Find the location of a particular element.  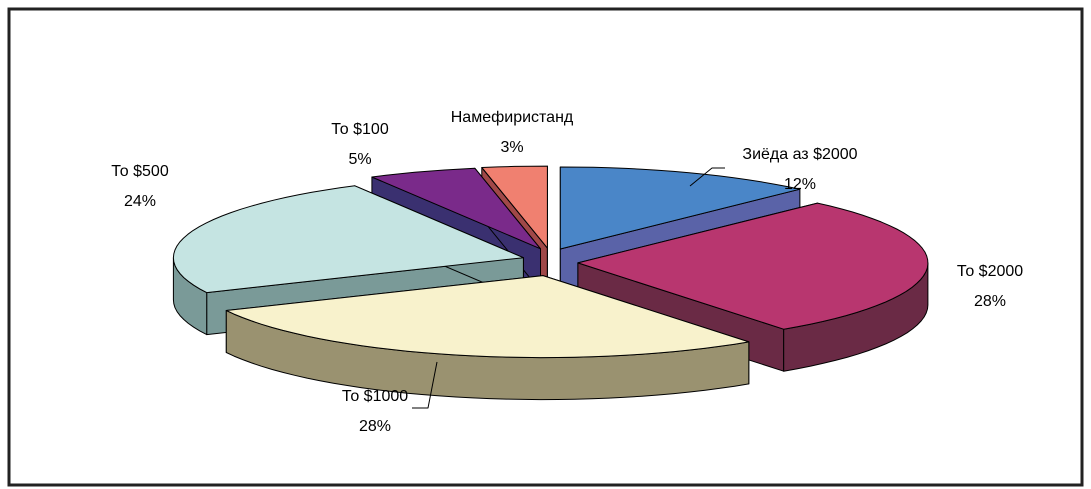

slice-label: Зиёда аз $2000 is located at coordinates (799, 154).